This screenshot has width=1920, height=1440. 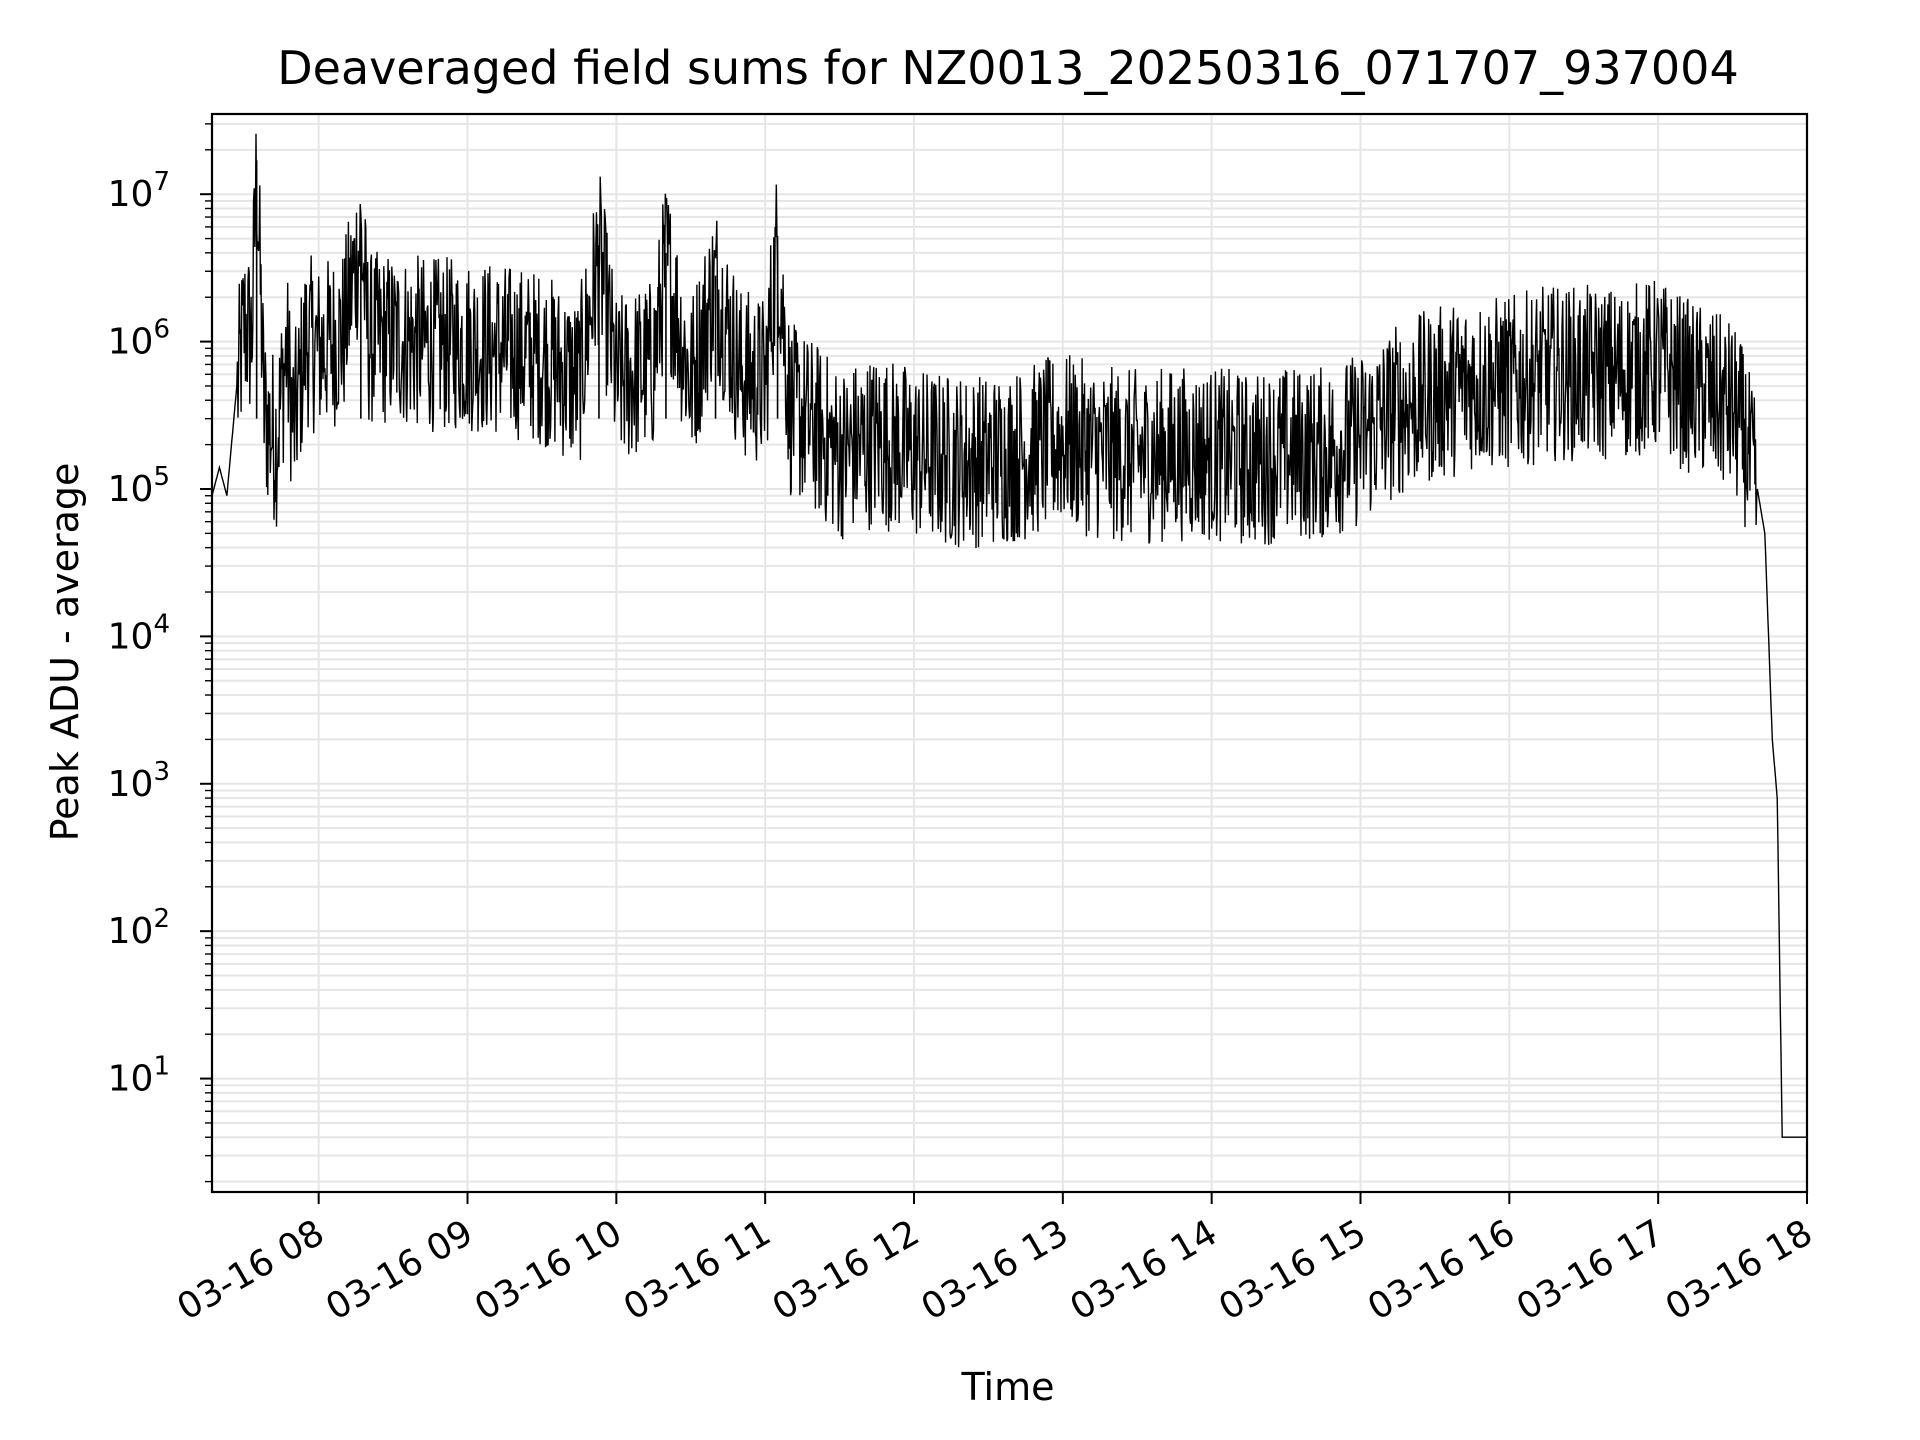 What do you see at coordinates (161, 919) in the screenshot?
I see `y-tick-exponent: 2` at bounding box center [161, 919].